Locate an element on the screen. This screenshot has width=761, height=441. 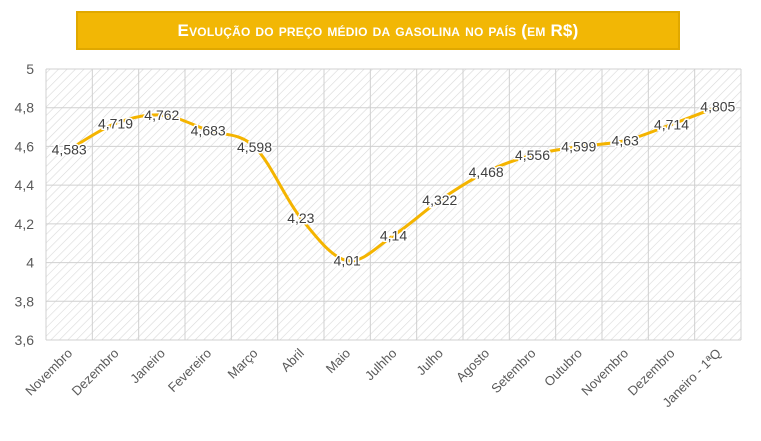
data-label: 4,23 is located at coordinates (300, 218).